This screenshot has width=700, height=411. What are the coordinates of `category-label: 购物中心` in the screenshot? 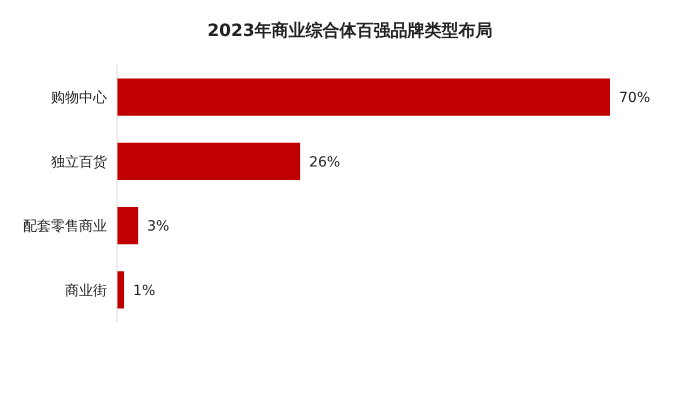 It's located at (79, 98).